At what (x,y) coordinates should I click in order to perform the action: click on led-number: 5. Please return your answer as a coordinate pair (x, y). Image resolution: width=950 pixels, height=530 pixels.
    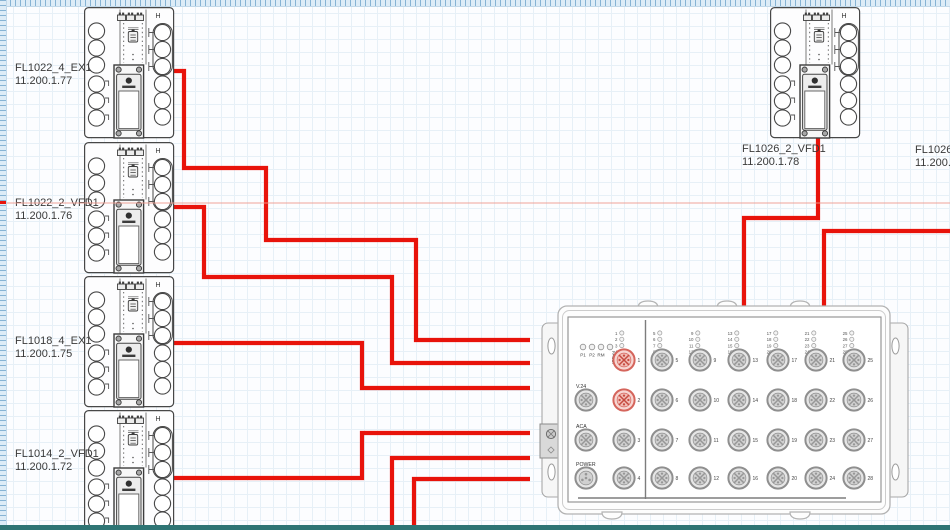
    Looking at the image, I should click on (654, 333).